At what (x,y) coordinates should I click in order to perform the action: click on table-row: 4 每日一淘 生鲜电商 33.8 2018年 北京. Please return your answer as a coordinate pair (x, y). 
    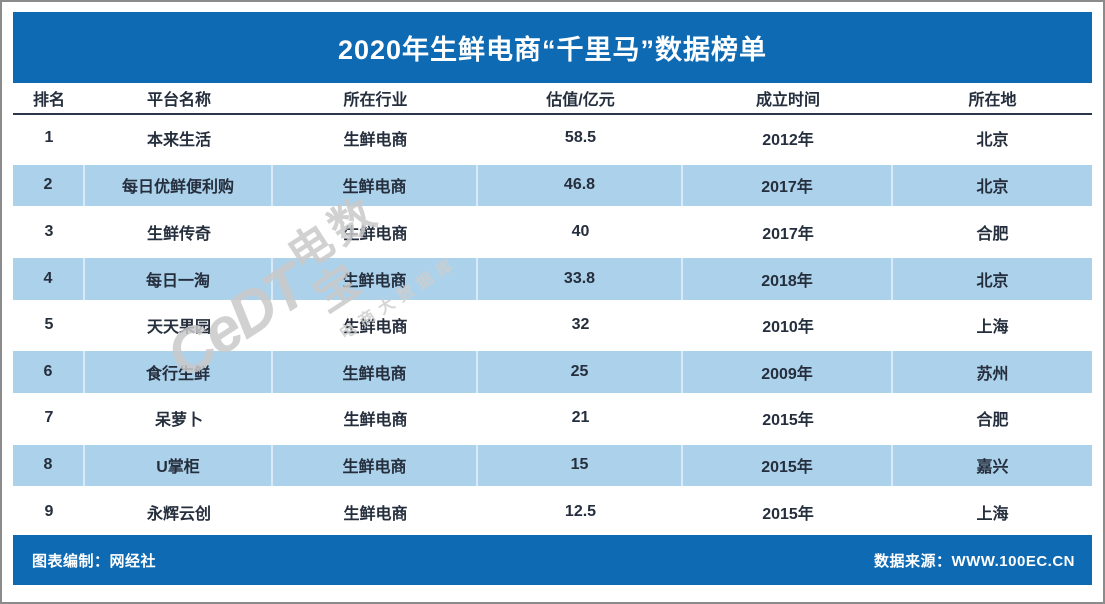
    Looking at the image, I should click on (552, 278).